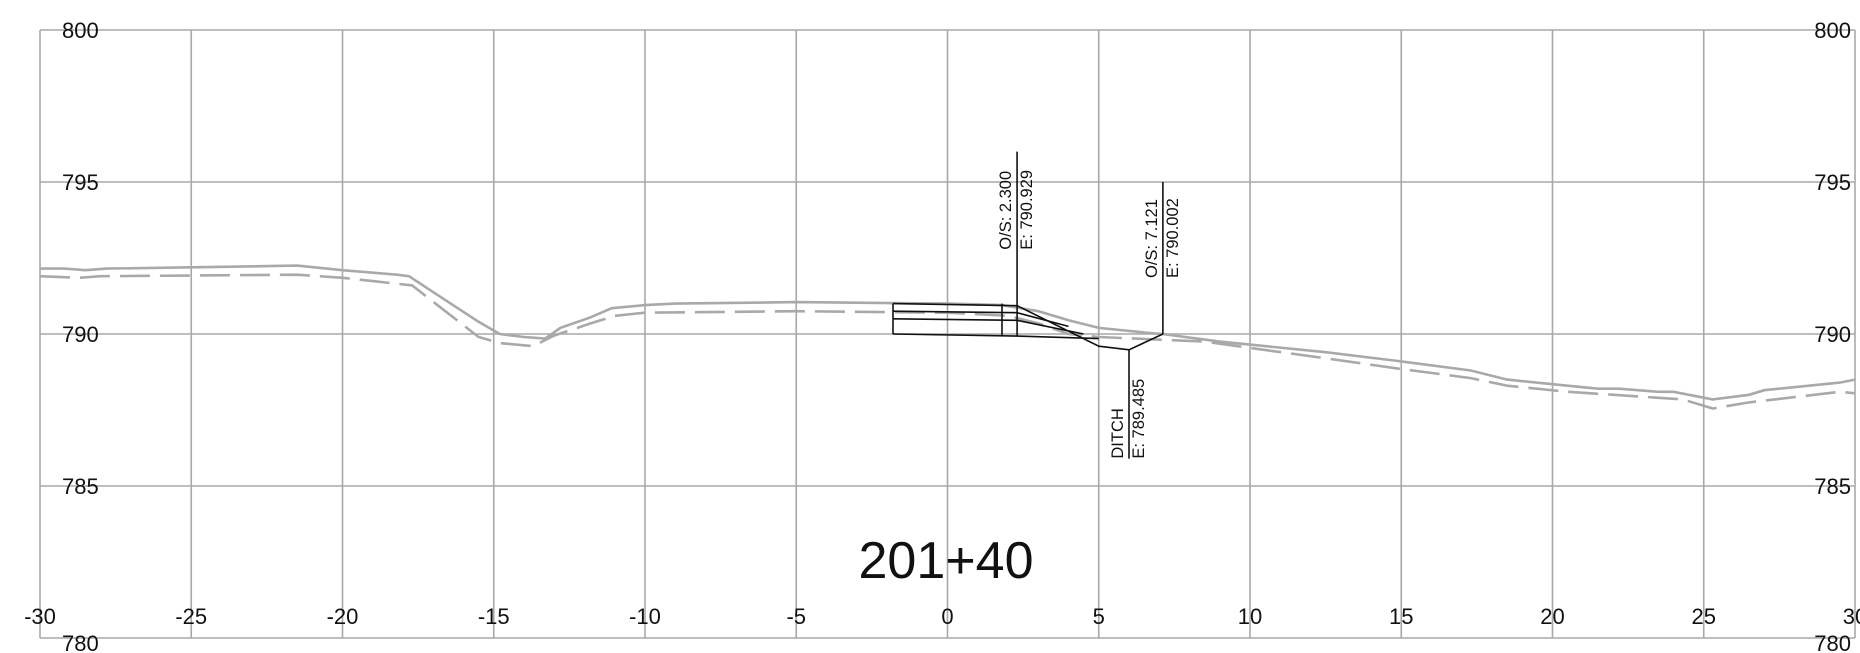  What do you see at coordinates (1832, 334) in the screenshot?
I see `elevation-tick-label-right: 790` at bounding box center [1832, 334].